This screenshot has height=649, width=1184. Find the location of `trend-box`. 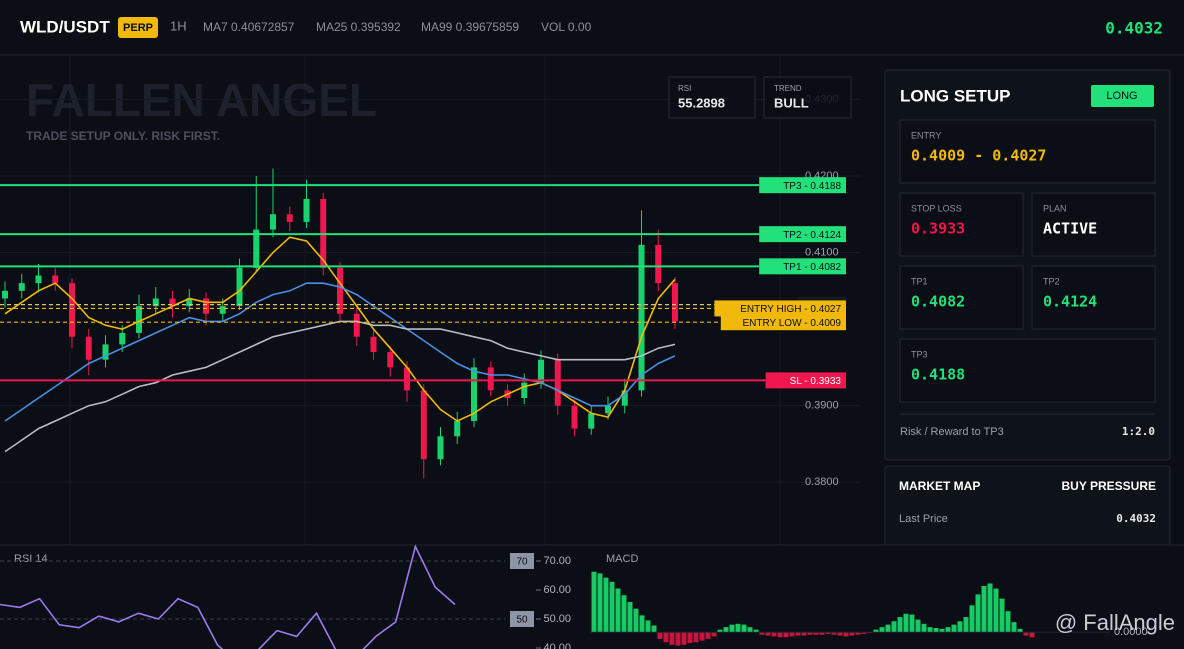

trend-box is located at coordinates (807, 97).